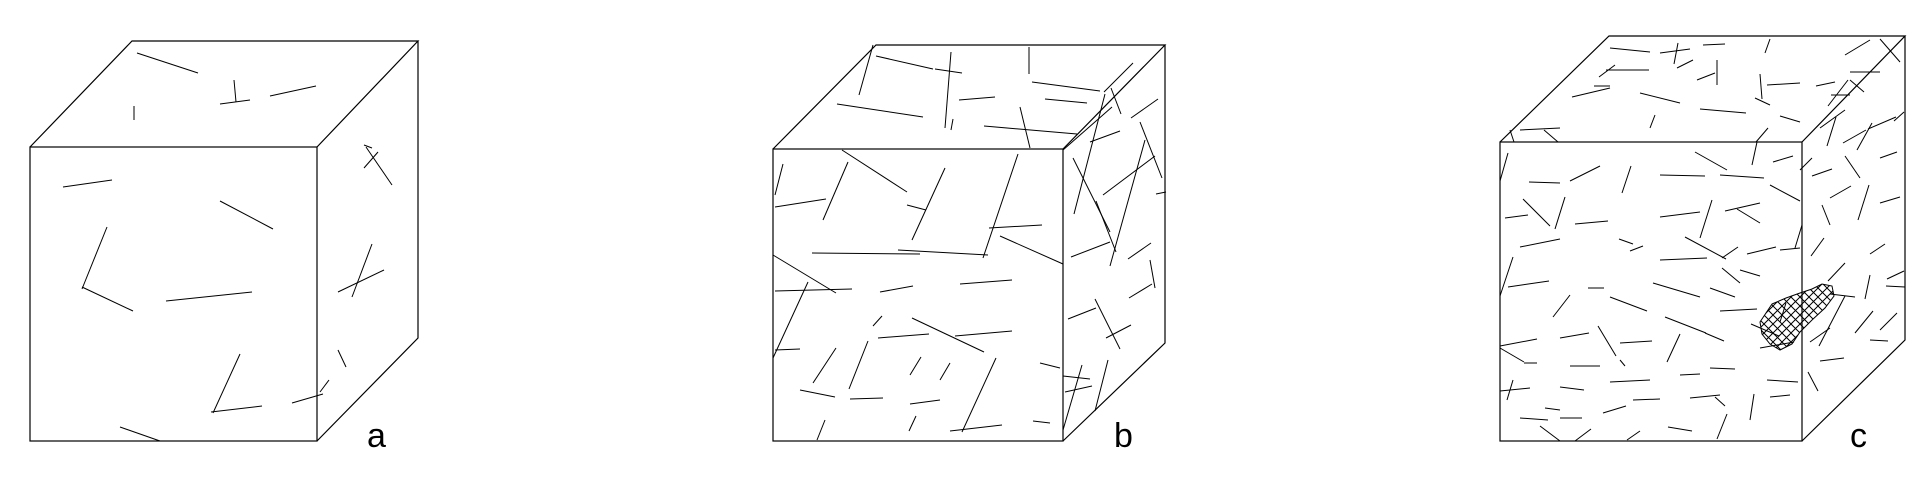 This screenshot has width=1916, height=478. I want to click on panel-label-a: a, so click(376, 436).